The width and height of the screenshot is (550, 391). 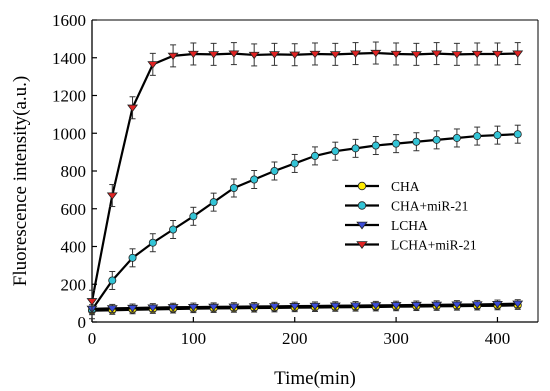 I want to click on y-tick-label: 1600, so click(x=69, y=20).